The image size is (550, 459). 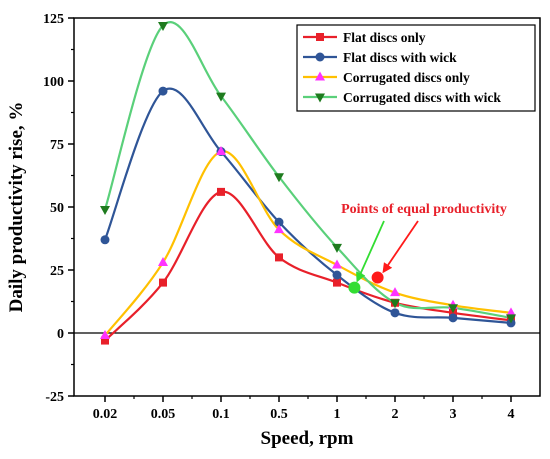 I want to click on x-tick-label: 0.05, so click(x=163, y=414).